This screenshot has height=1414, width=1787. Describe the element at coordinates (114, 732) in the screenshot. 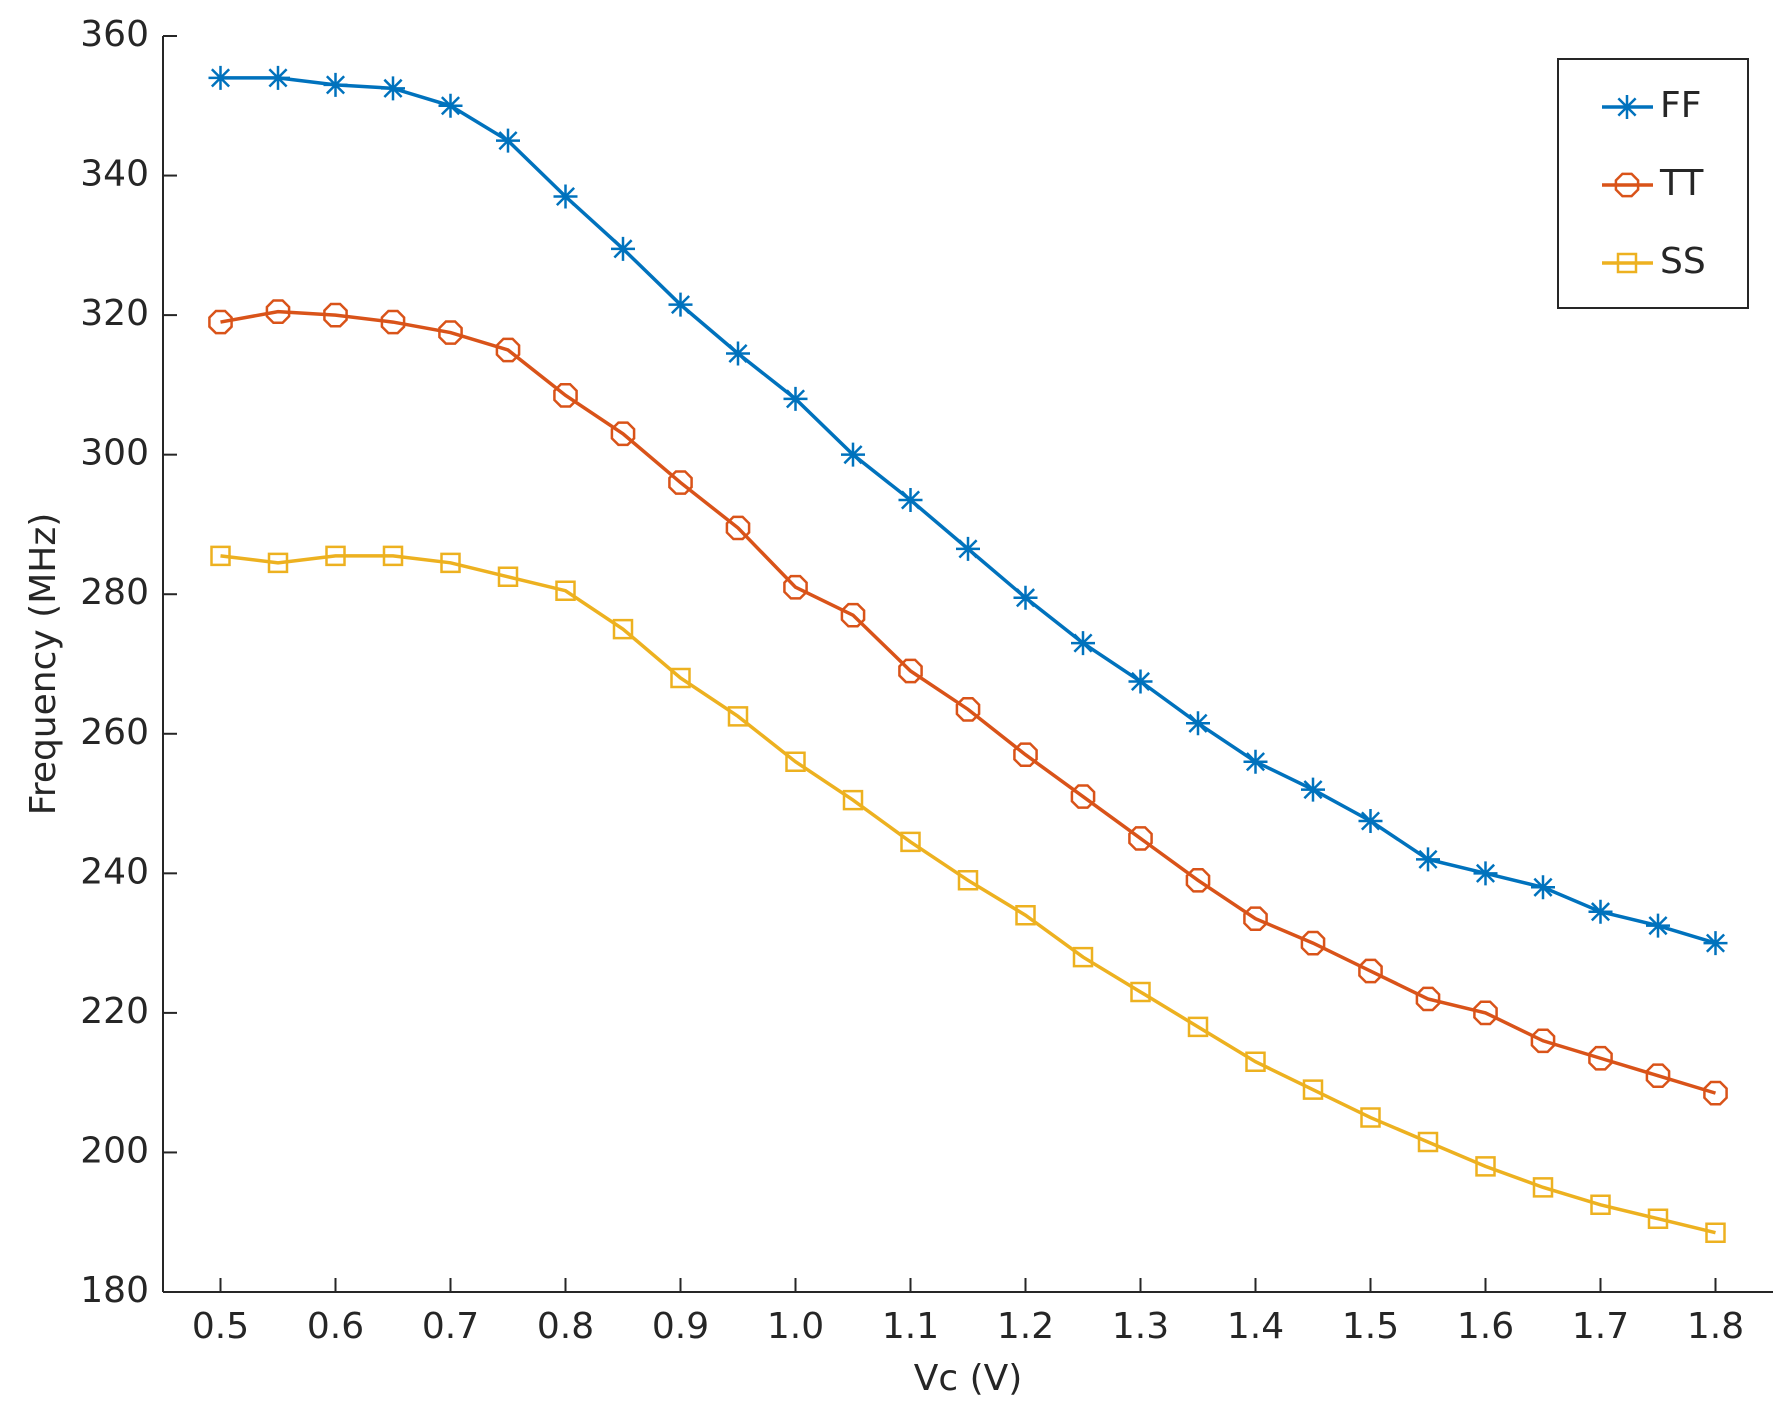

I see `y-tick-label: 260` at that location.